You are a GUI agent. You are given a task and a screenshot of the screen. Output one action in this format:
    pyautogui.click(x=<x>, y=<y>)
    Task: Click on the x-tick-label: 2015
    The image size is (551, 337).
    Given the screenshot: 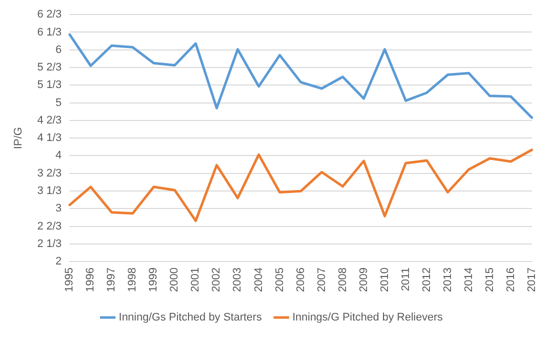 What is the action you would take?
    pyautogui.click(x=490, y=280)
    